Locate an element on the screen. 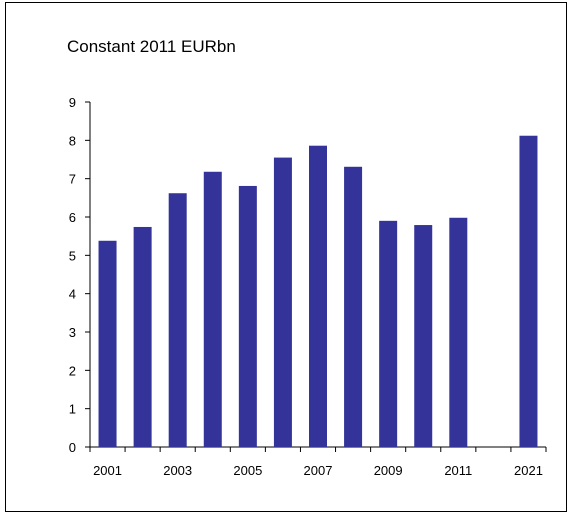 This screenshot has height=520, width=580. bar-2006 is located at coordinates (282, 302).